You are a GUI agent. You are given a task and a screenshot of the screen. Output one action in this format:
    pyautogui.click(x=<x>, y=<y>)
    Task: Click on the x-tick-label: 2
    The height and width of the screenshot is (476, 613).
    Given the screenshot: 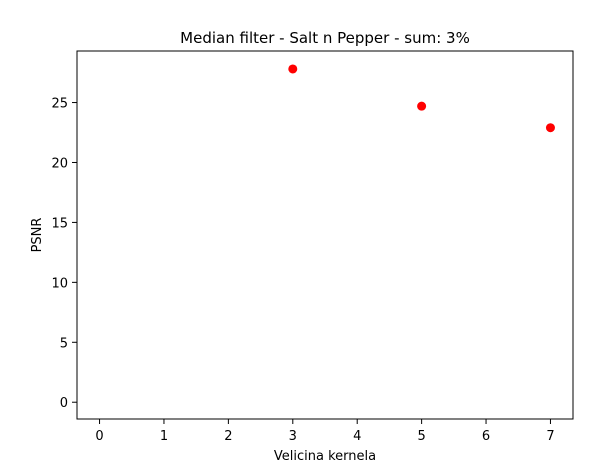 What is the action you would take?
    pyautogui.click(x=228, y=436)
    